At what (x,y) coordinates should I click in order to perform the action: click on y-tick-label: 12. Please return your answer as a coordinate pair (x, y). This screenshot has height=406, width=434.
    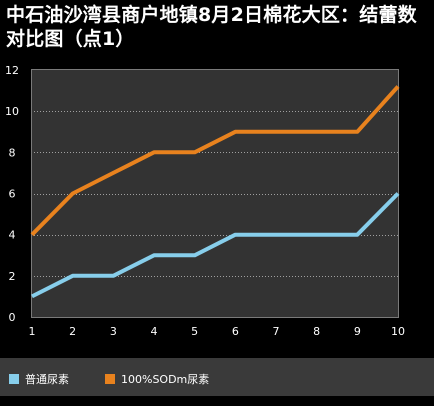
    Looking at the image, I should click on (12, 70).